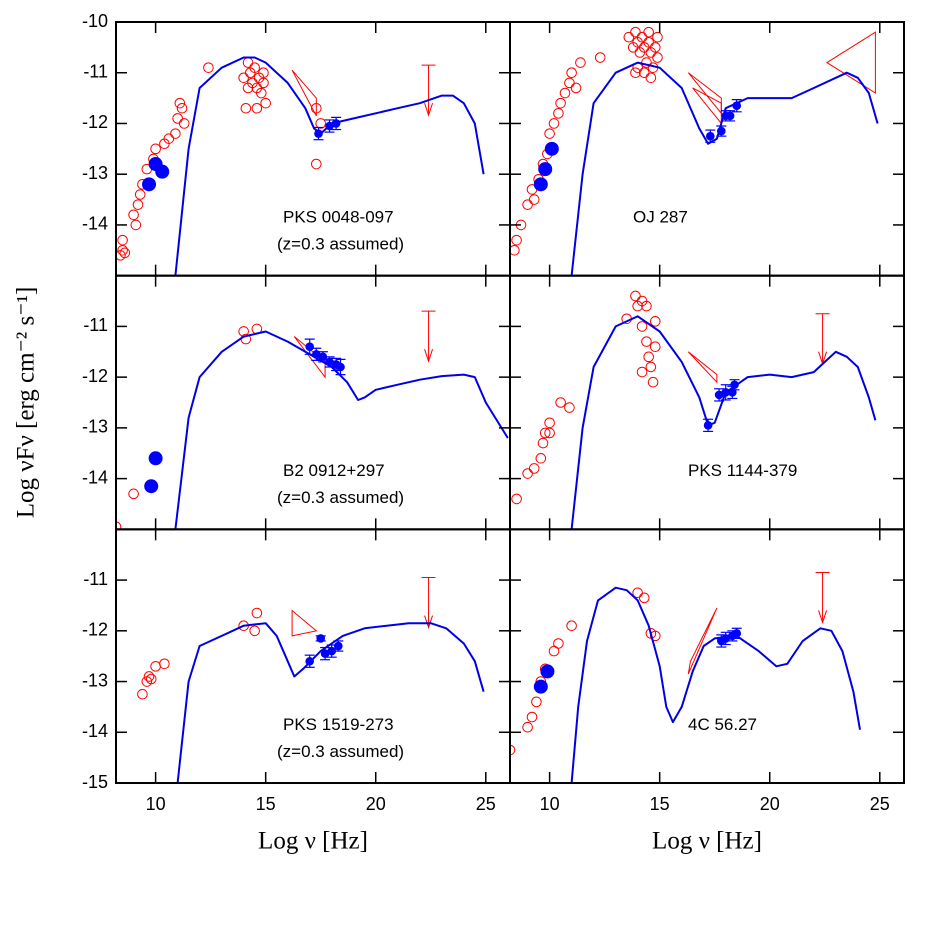 The image size is (926, 926). I want to click on x-tick-label: 10, so click(156, 804).